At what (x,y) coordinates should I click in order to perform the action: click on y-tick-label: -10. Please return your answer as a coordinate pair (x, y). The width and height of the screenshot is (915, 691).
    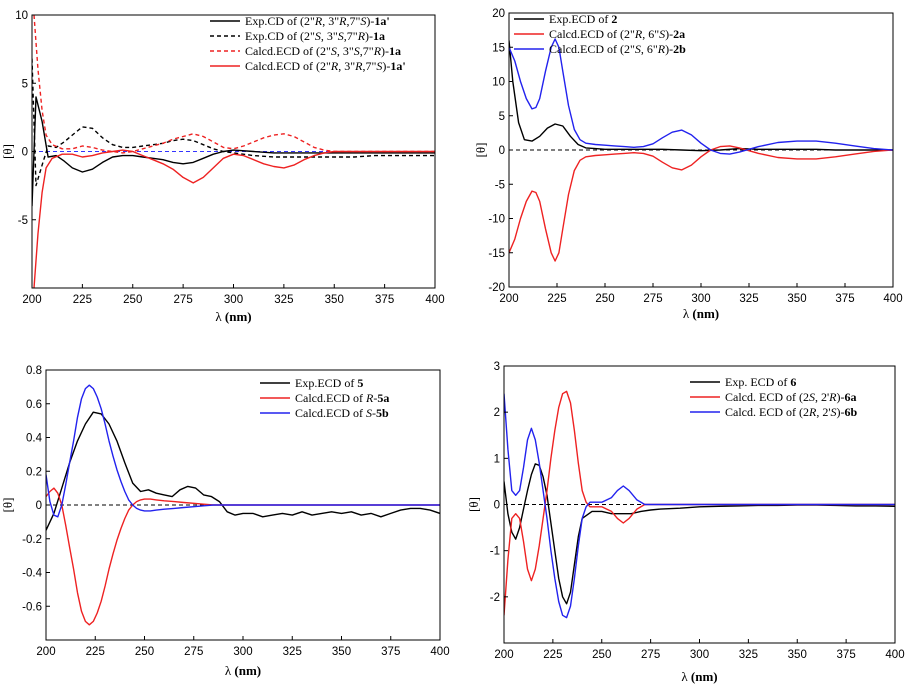
    Looking at the image, I should click on (496, 220).